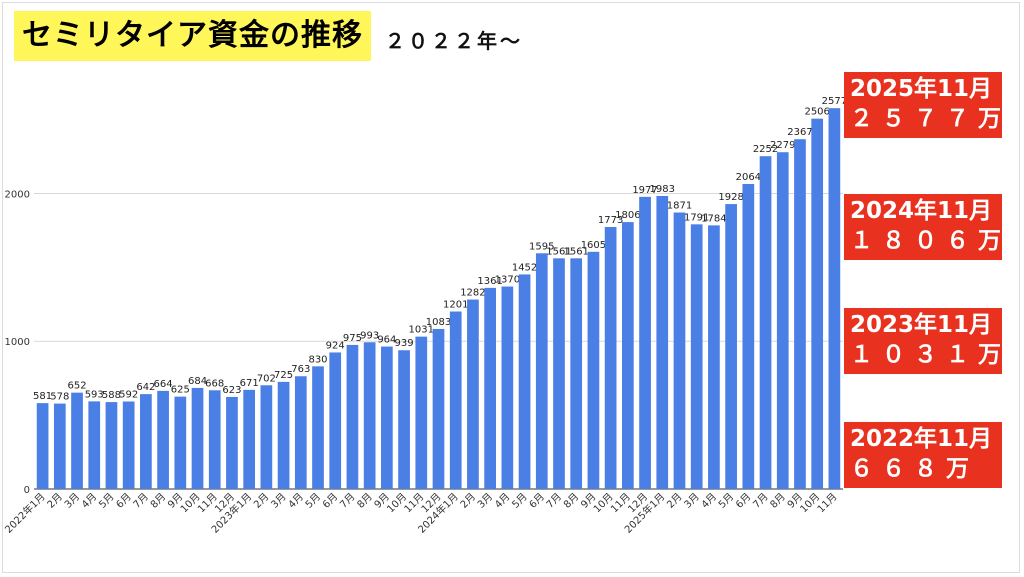 This screenshot has height=577, width=1024. What do you see at coordinates (593, 245) in the screenshot?
I see `data-label: 1605` at bounding box center [593, 245].